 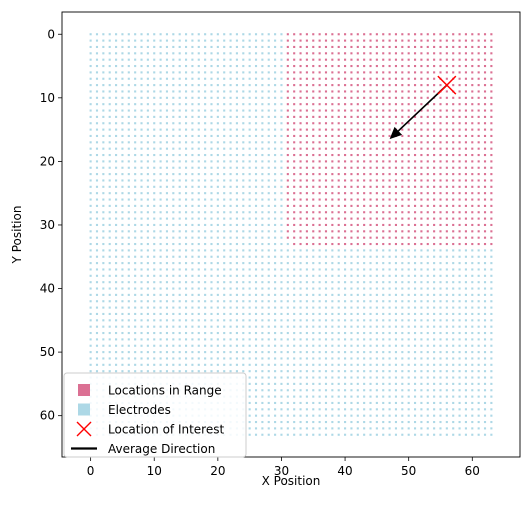 I want to click on x-tick-label: 0, so click(x=91, y=471).